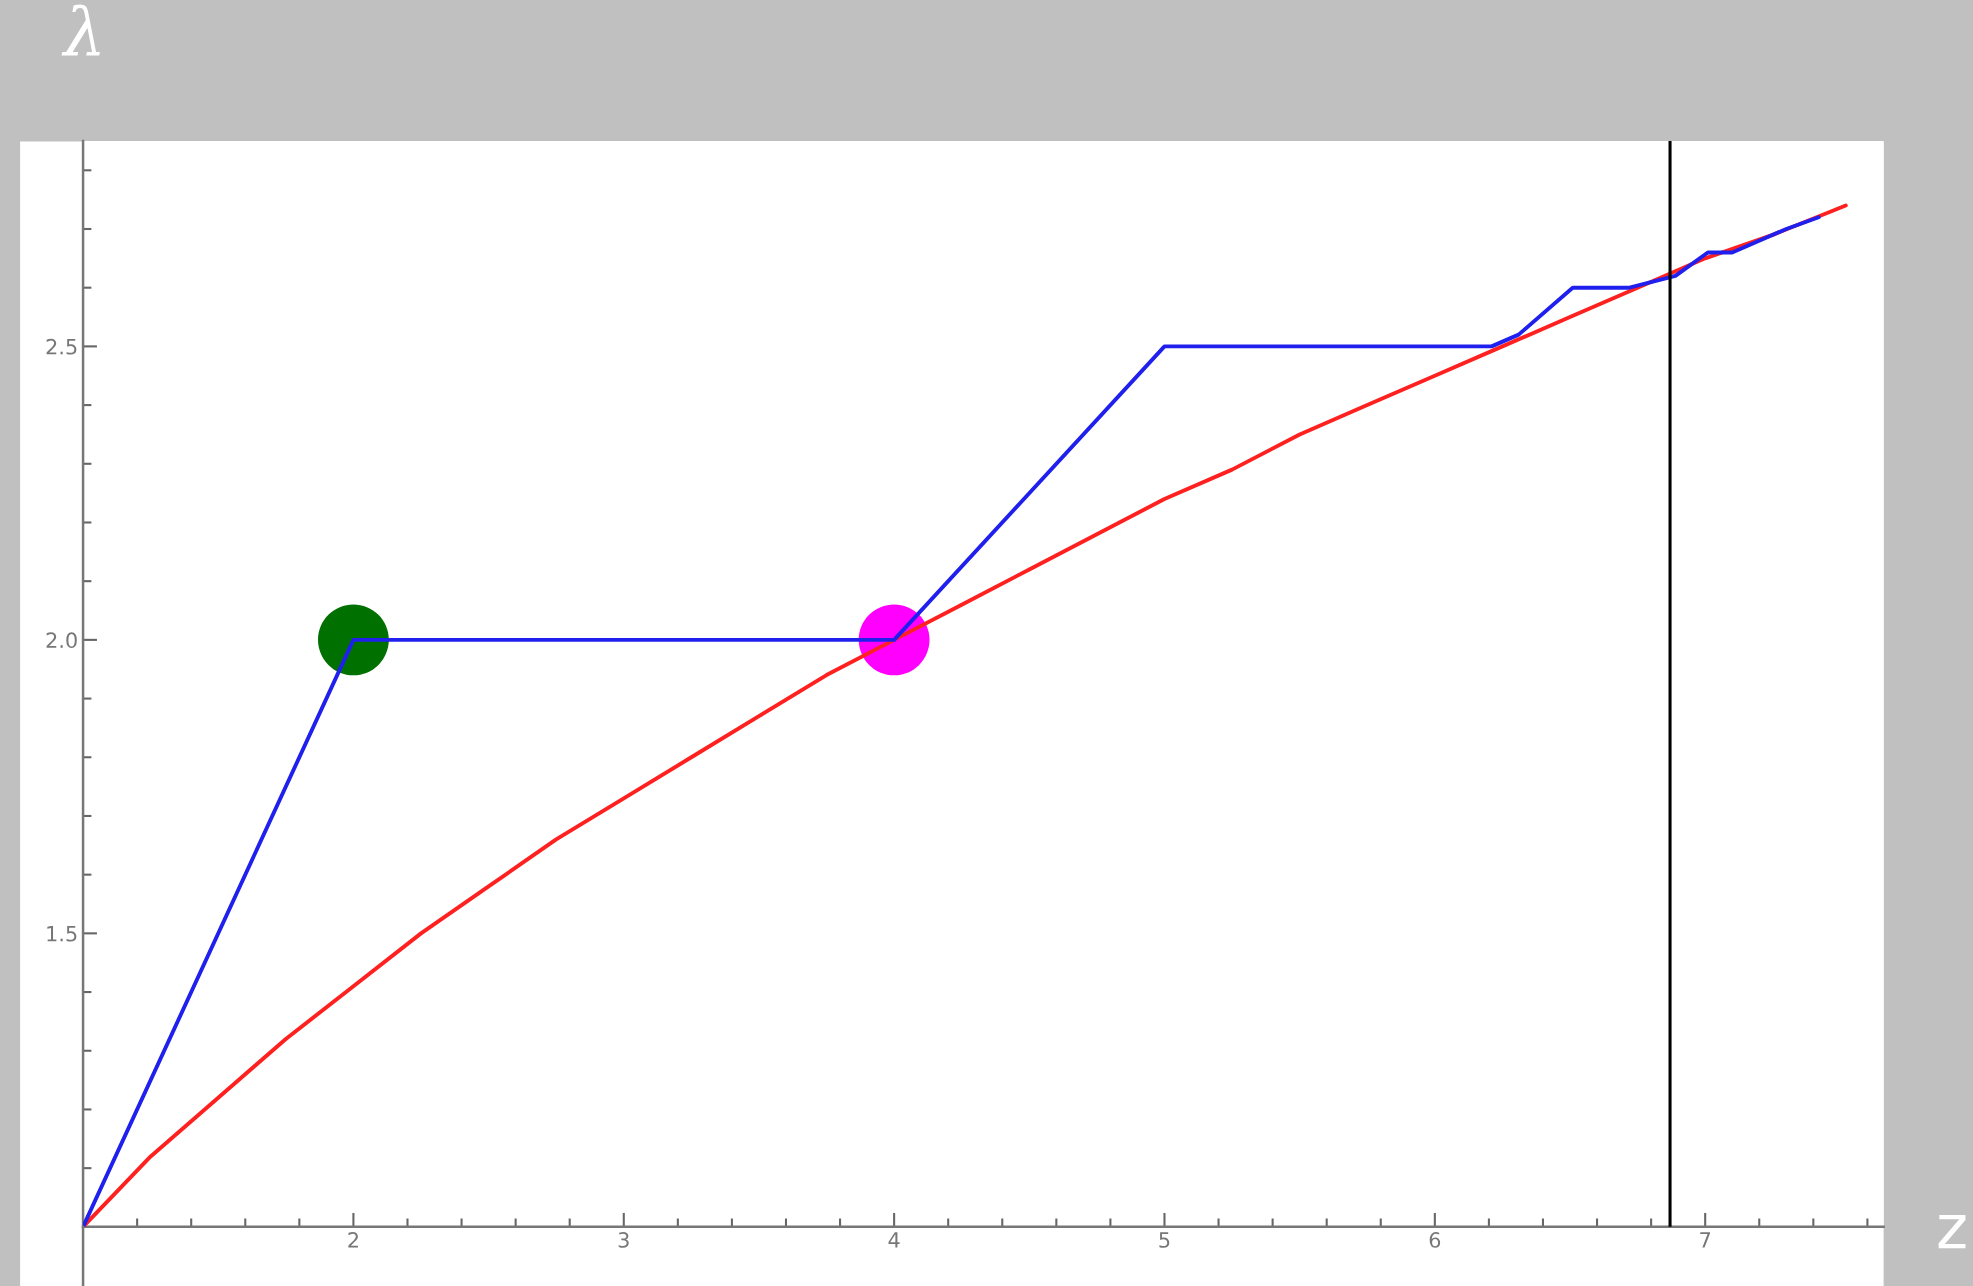  Describe the element at coordinates (61, 640) in the screenshot. I see `y-tick-label: 2.0` at that location.